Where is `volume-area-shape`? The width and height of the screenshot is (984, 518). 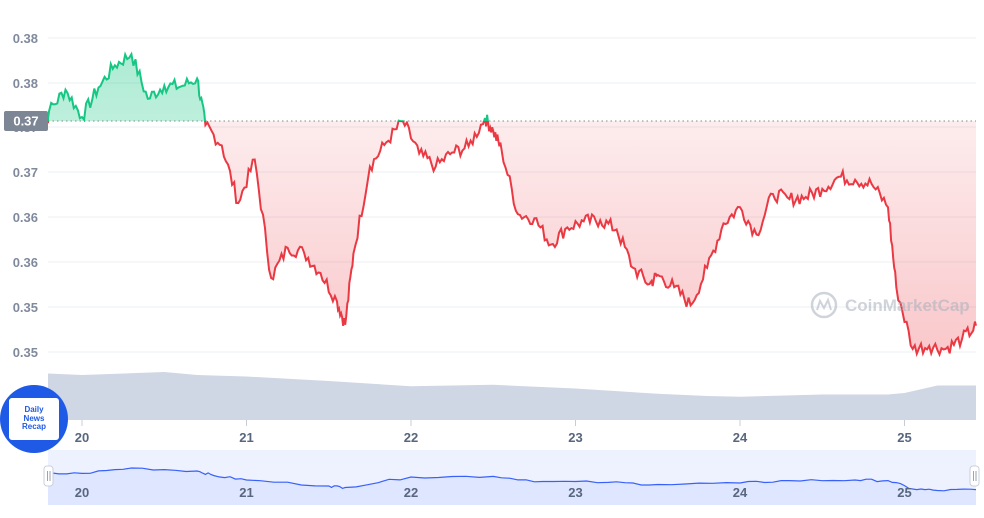 volume-area-shape is located at coordinates (512, 396).